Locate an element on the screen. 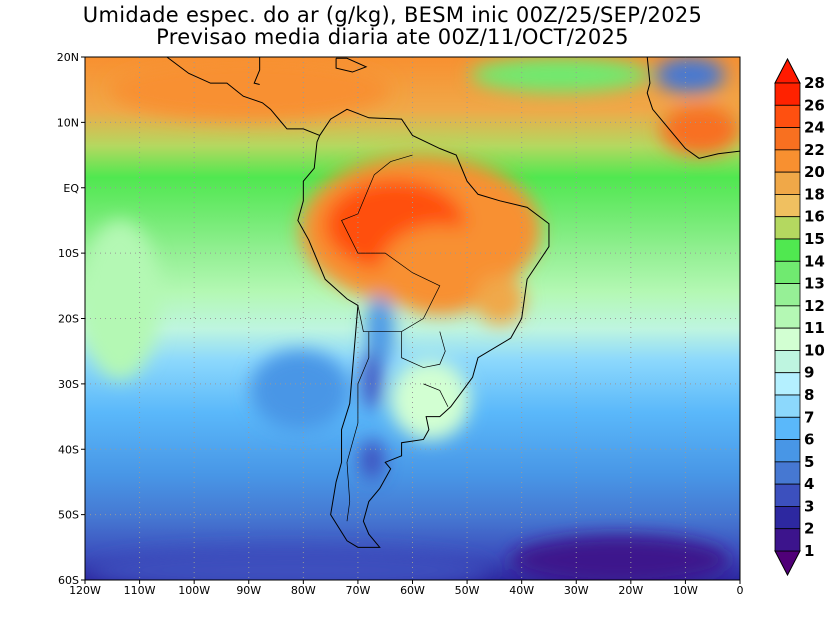 This screenshot has width=825, height=637. colorbar-label: 22 is located at coordinates (814, 150).